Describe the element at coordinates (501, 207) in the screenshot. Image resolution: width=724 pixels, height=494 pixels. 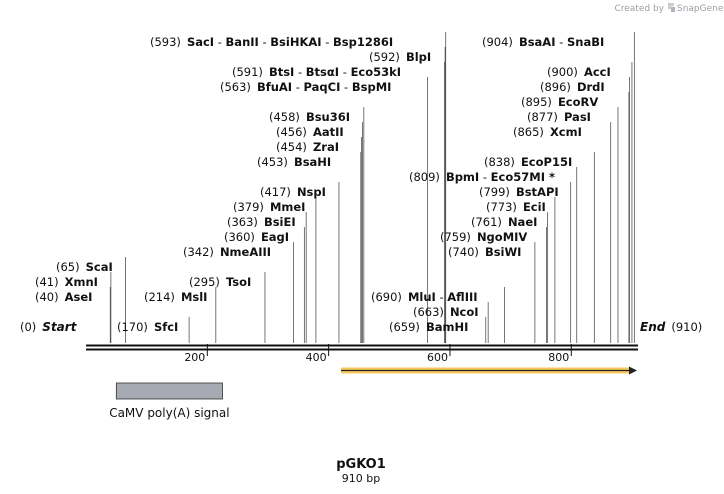
I see `site-position: (773)` at that location.